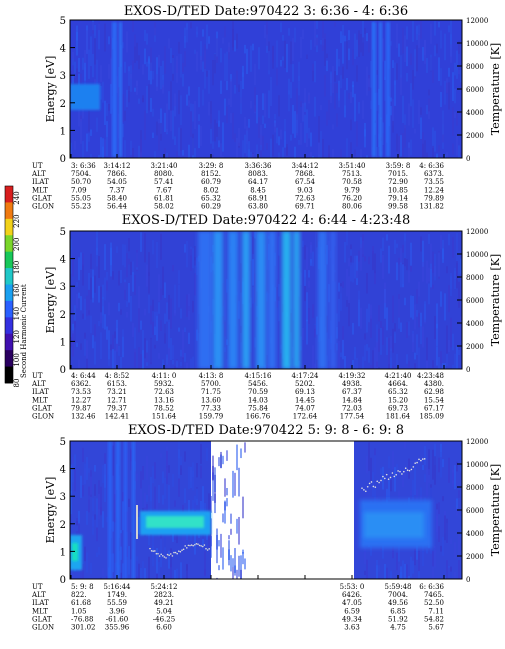  What do you see at coordinates (63, 315) in the screenshot?
I see `y-tick-label: 2` at bounding box center [63, 315].